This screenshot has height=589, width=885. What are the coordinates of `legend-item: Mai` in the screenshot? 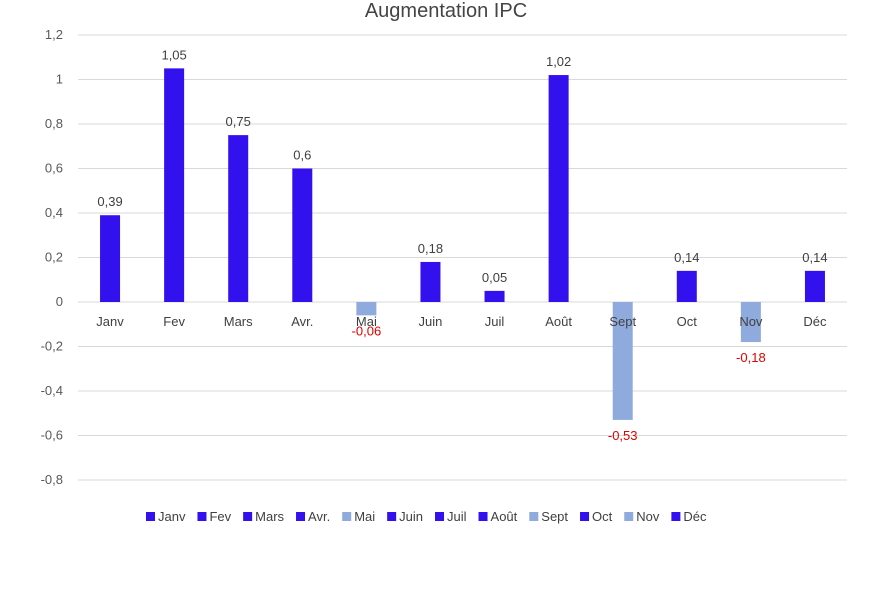 It's located at (358, 516).